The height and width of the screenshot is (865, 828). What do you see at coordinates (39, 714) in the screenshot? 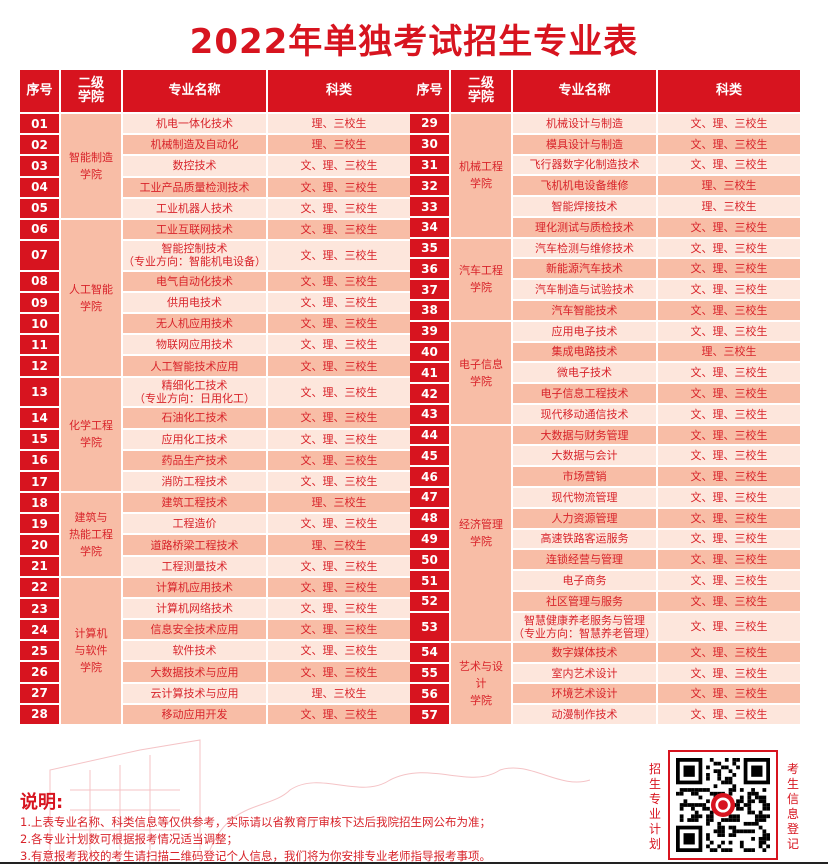
I see `seq-number: 28` at bounding box center [39, 714].